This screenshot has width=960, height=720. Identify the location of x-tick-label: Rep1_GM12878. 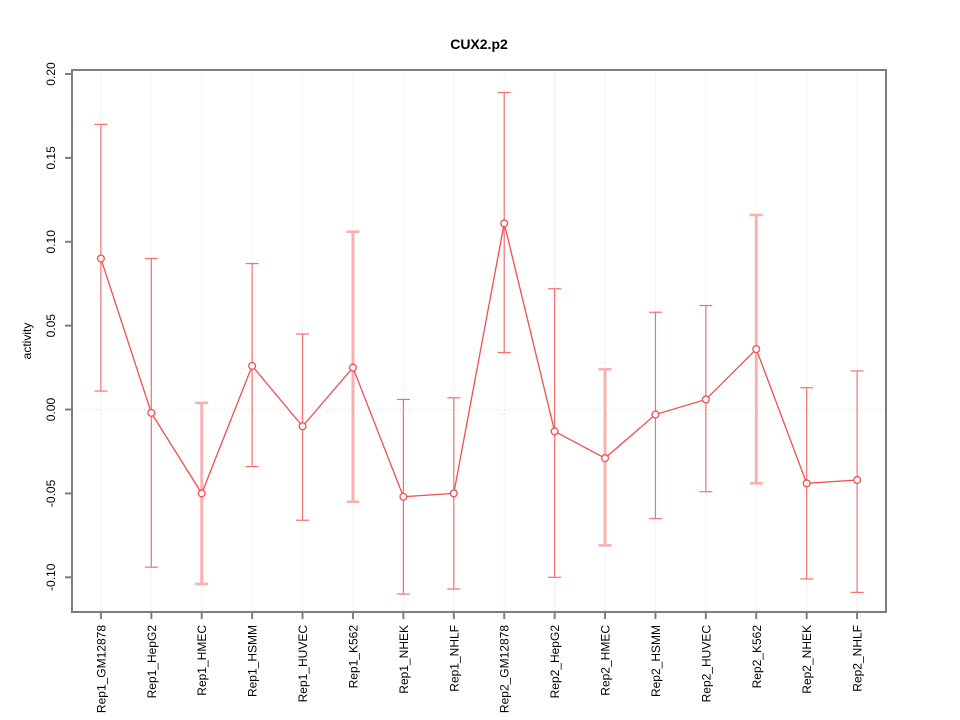
(101, 669).